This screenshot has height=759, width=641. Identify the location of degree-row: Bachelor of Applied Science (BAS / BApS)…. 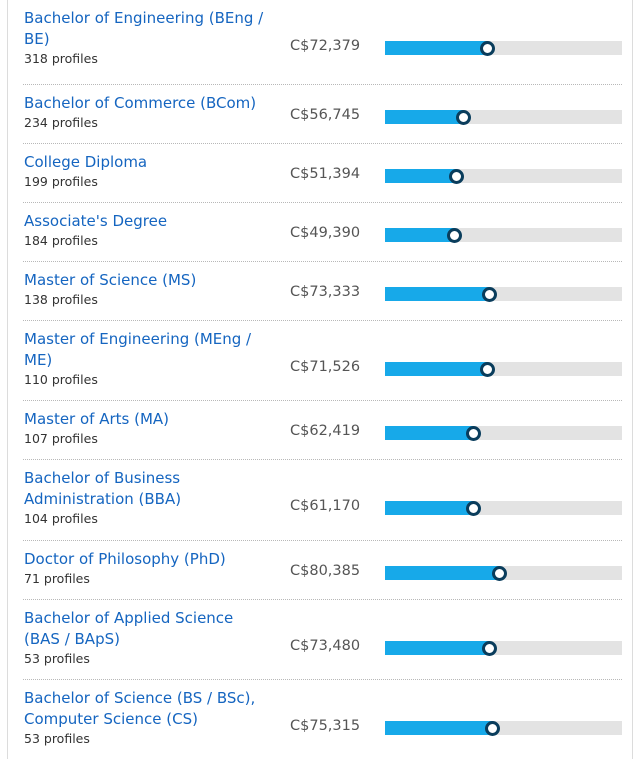
(322, 640).